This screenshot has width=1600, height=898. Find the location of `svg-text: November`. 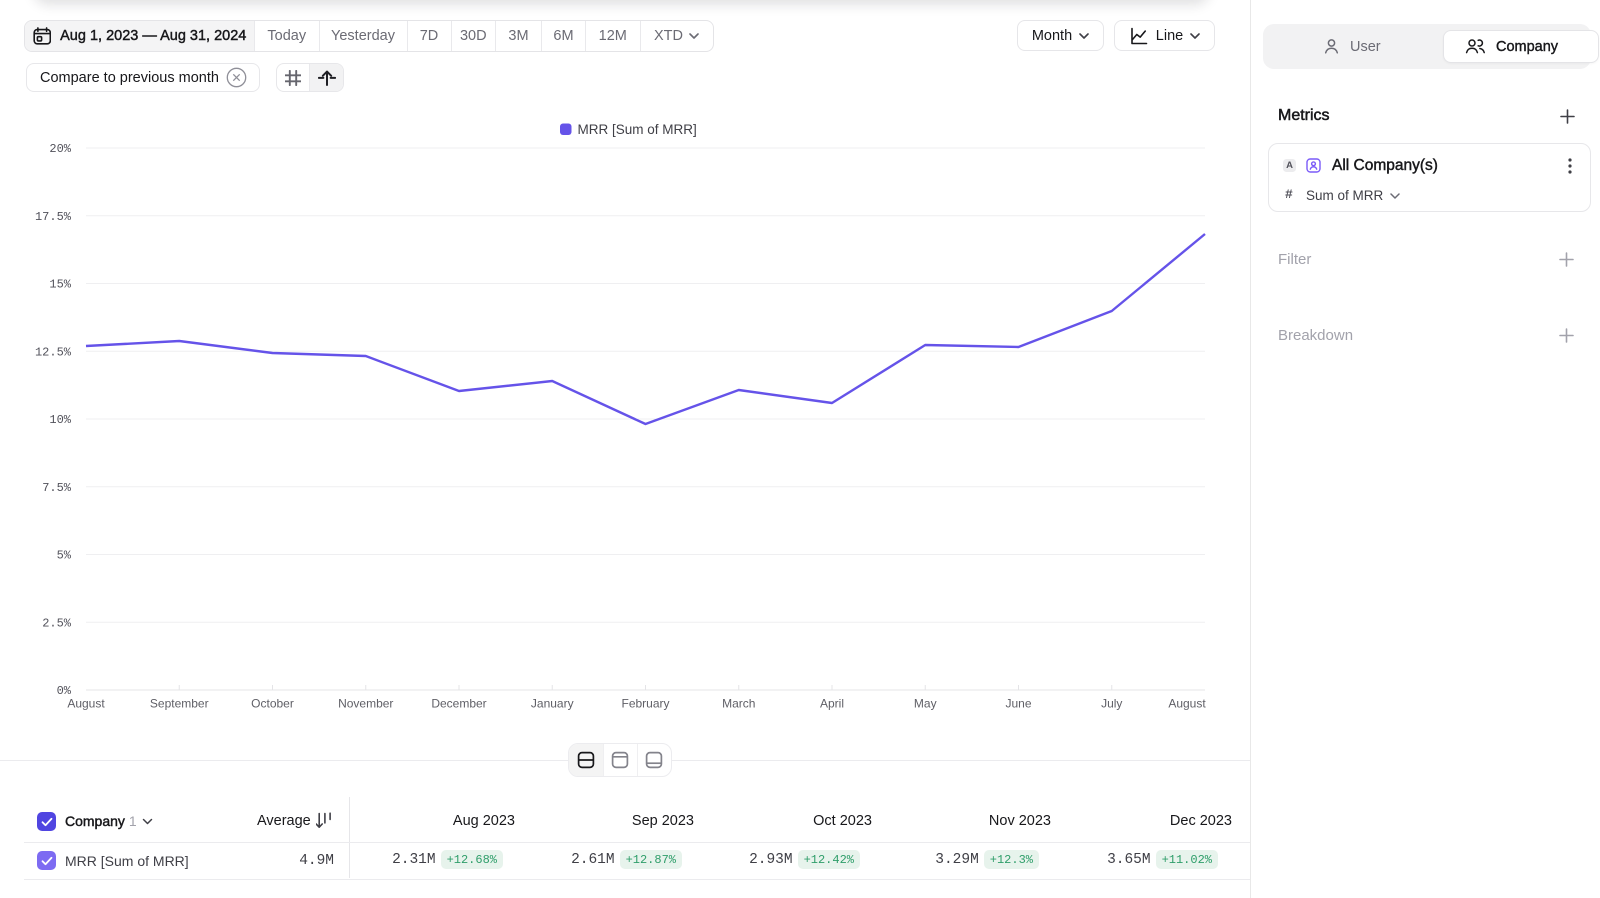

svg-text: November is located at coordinates (365, 704).